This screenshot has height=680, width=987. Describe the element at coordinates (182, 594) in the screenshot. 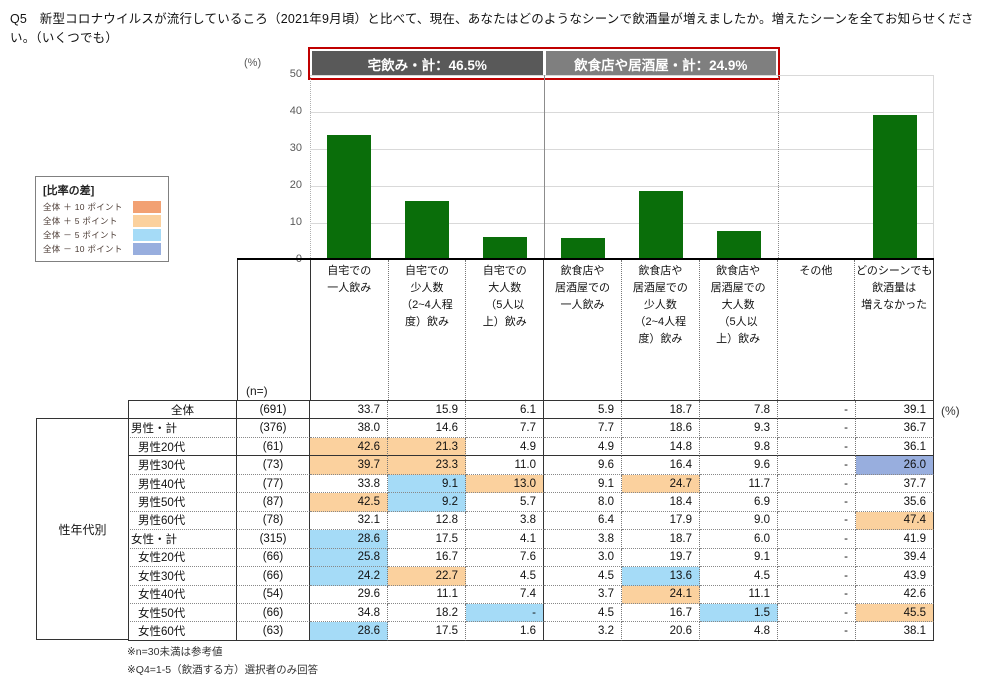

I see `row-label: 女性40代` at that location.